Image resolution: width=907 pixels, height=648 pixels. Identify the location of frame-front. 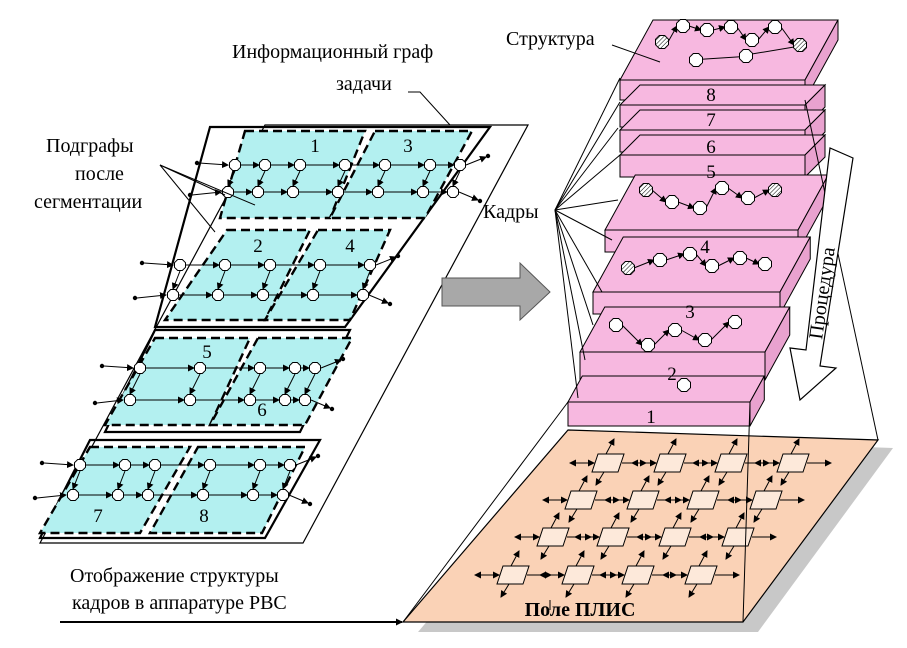
(659, 414).